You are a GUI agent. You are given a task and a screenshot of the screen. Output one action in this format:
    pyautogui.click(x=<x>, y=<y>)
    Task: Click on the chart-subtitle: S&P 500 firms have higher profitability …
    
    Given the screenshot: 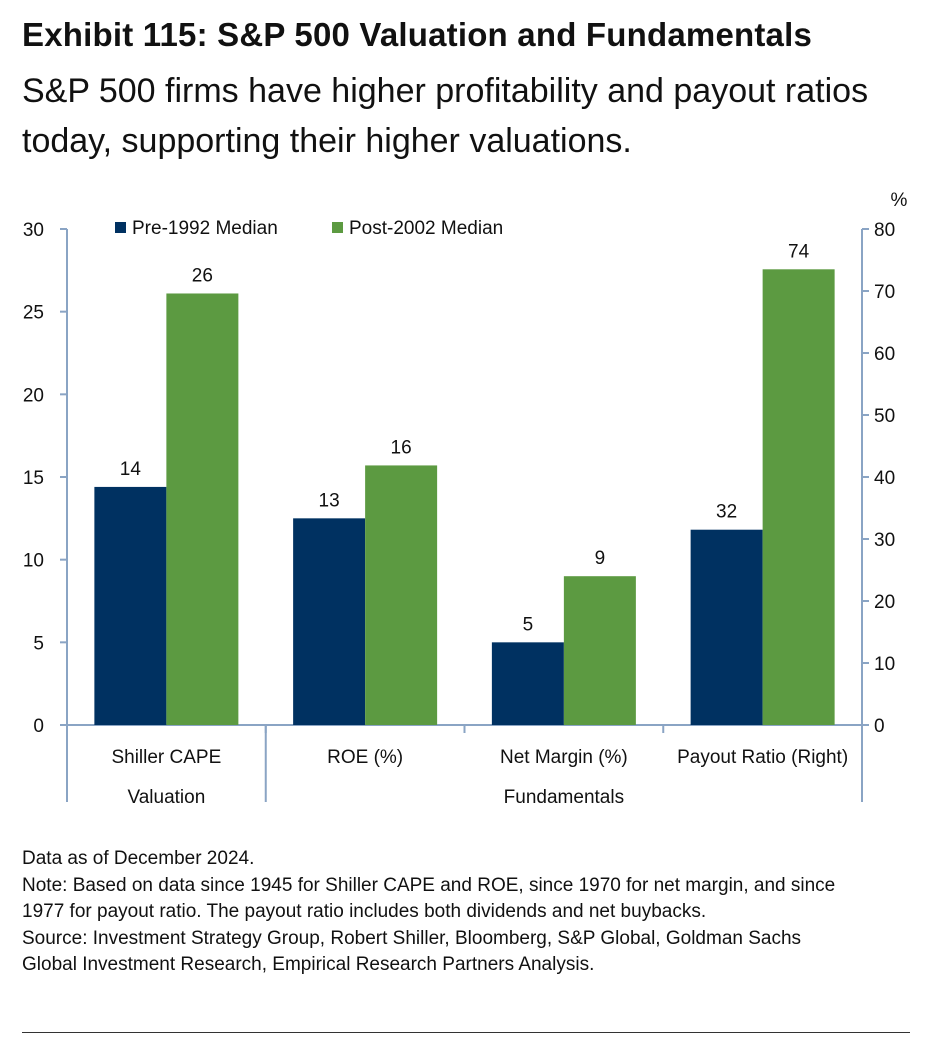 What is the action you would take?
    pyautogui.click(x=445, y=116)
    